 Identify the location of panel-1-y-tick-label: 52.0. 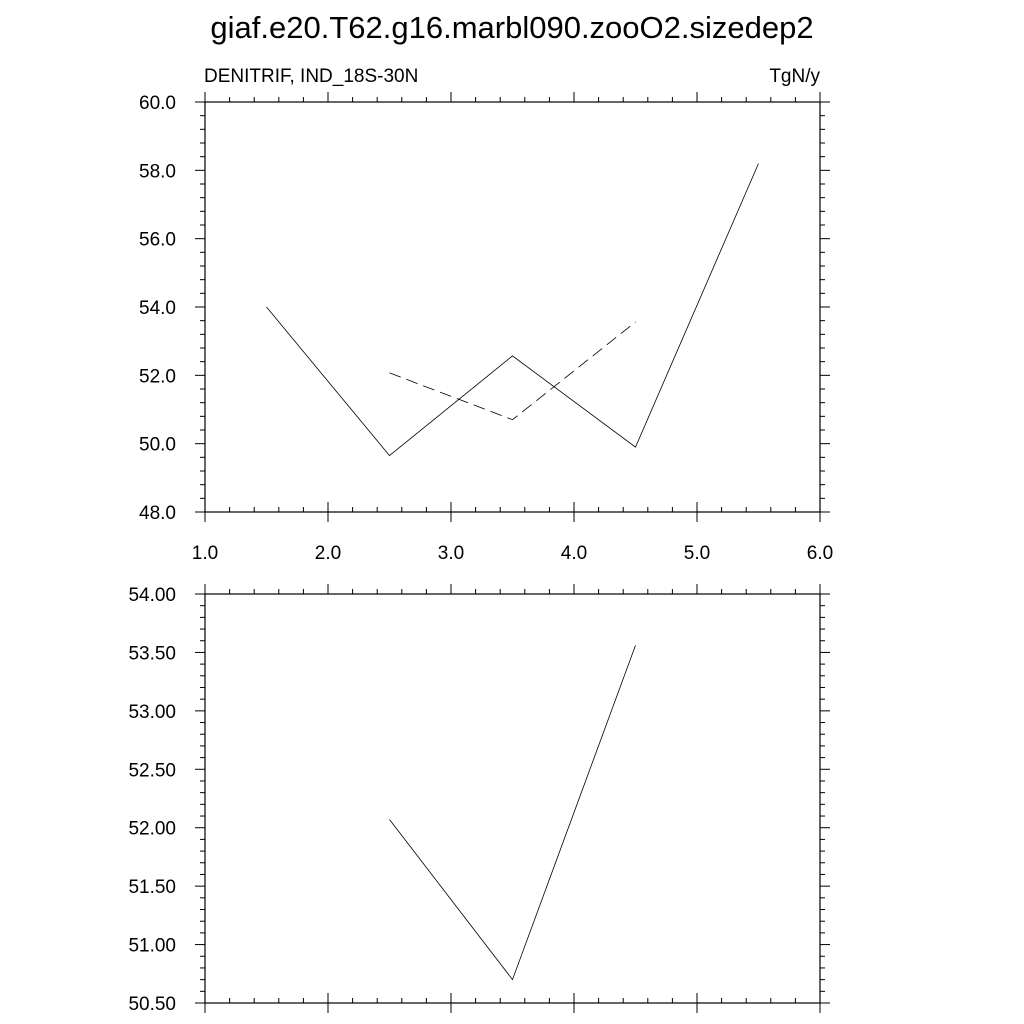
(157, 376).